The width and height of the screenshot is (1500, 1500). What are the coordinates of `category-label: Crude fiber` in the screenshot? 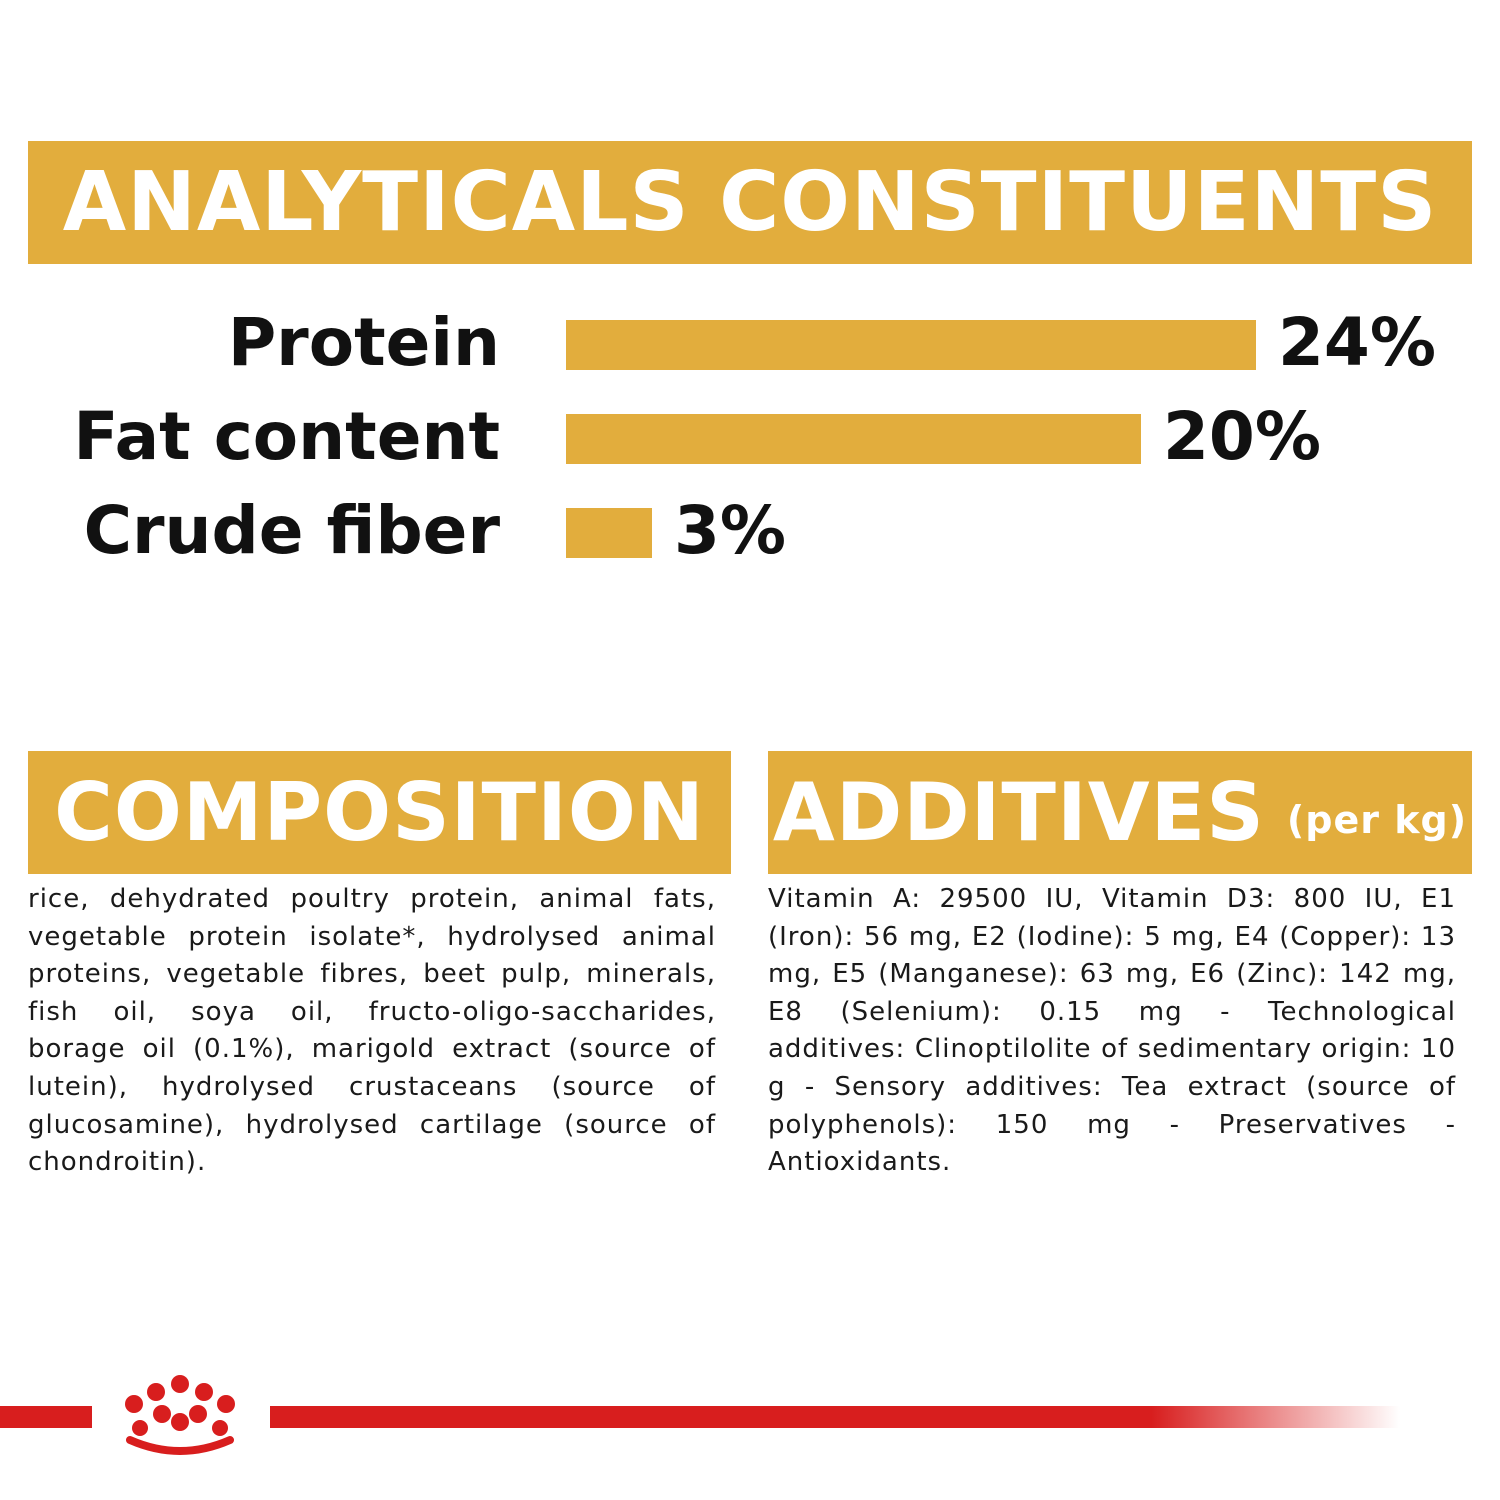 It's located at (291, 530).